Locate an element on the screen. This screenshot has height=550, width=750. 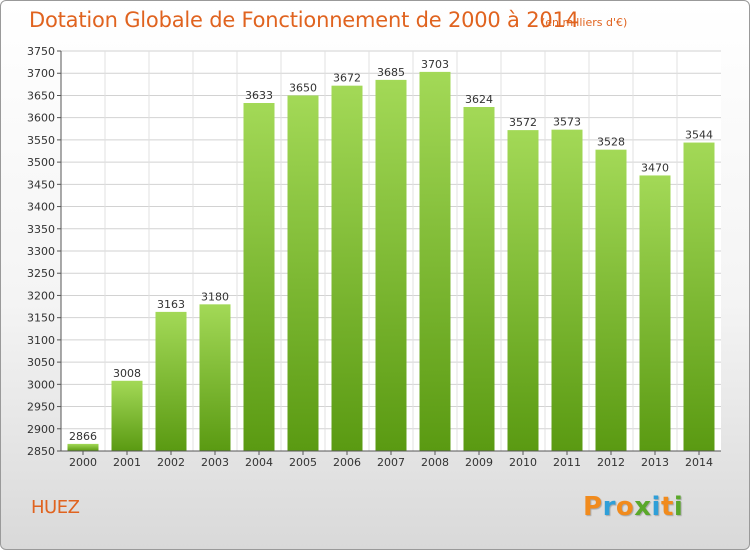
x-tick-label: 2006 is located at coordinates (347, 462).